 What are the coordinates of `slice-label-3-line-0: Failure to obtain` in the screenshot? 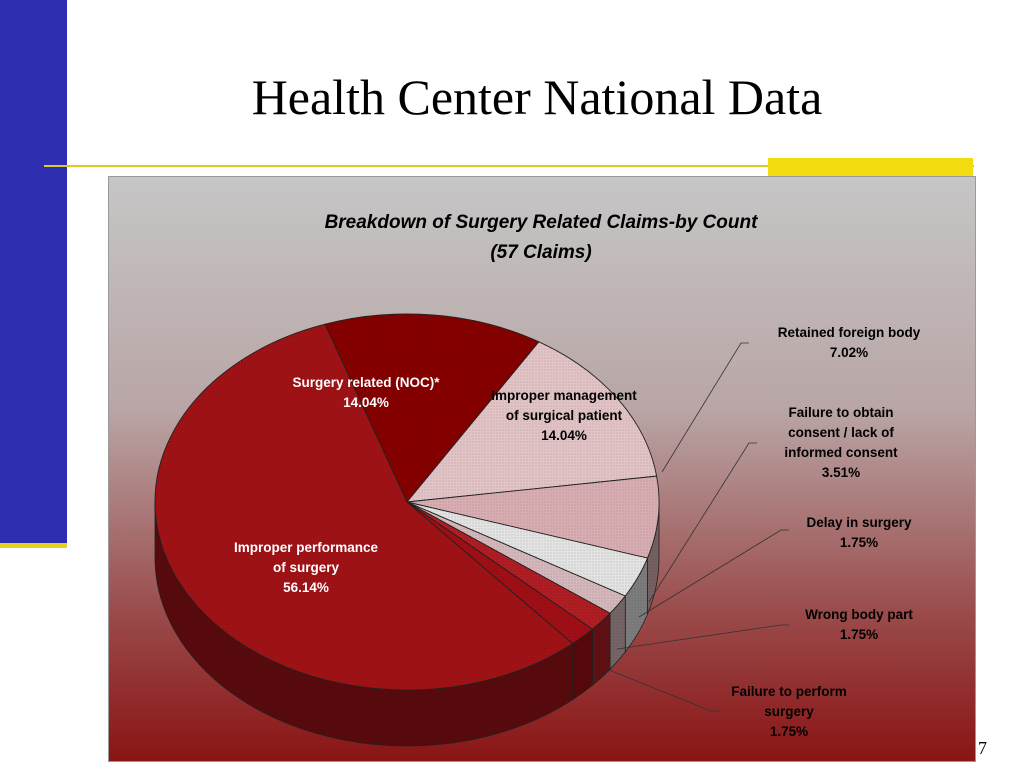 It's located at (840, 412).